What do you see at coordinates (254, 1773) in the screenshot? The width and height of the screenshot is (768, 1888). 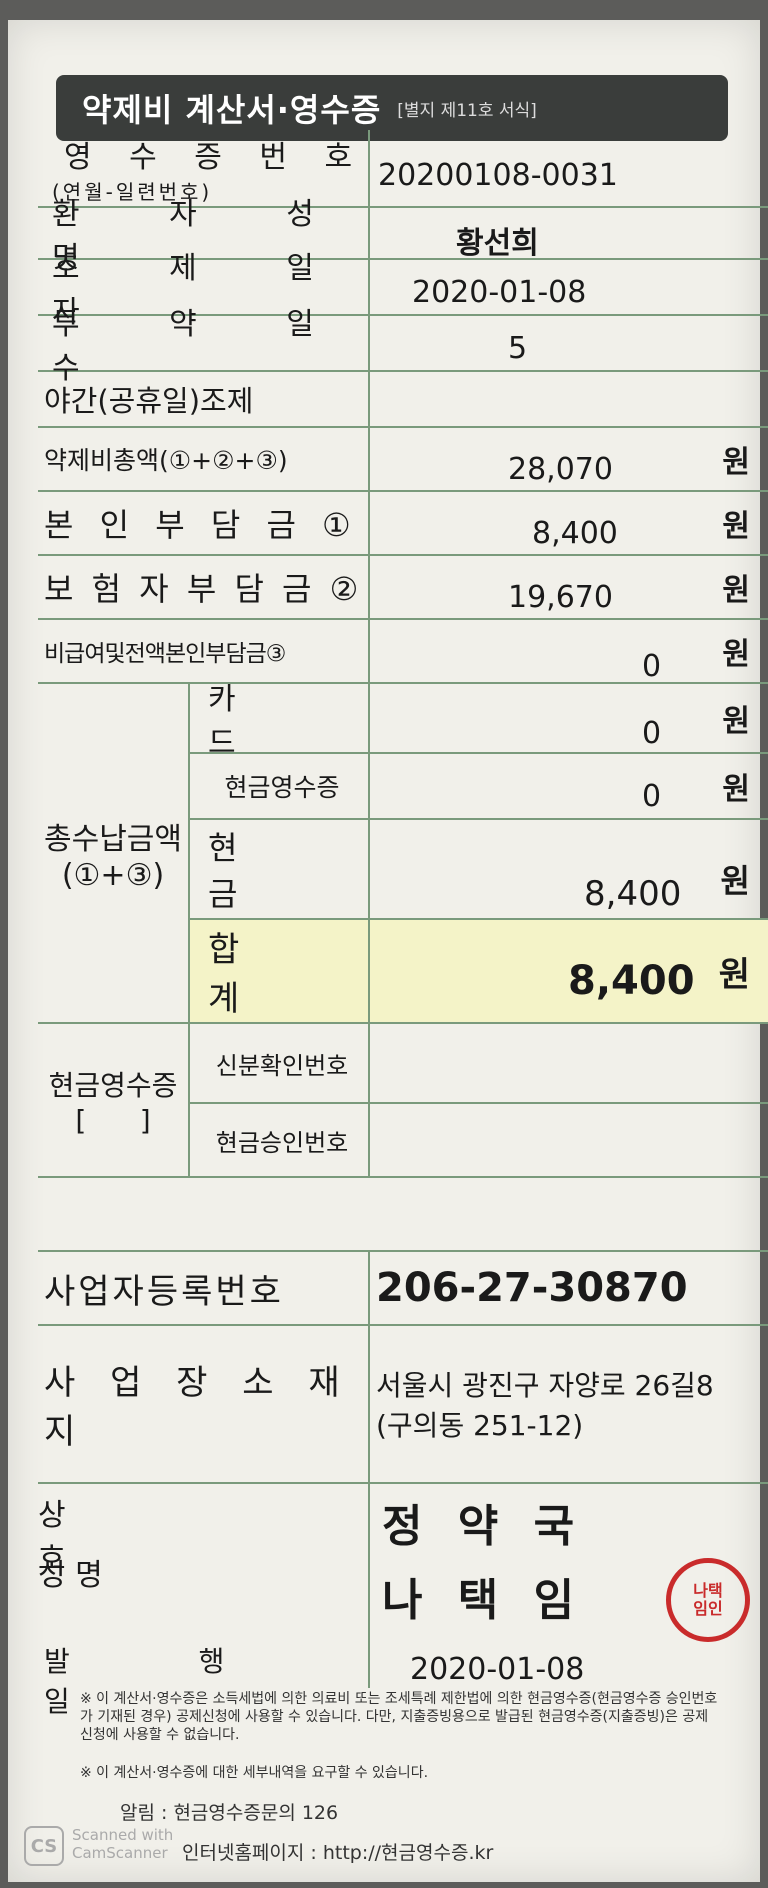 I see `note-2: ※ 이 계산서·영수증에 대한 세부내역을 요구할 수 있습니다.` at bounding box center [254, 1773].